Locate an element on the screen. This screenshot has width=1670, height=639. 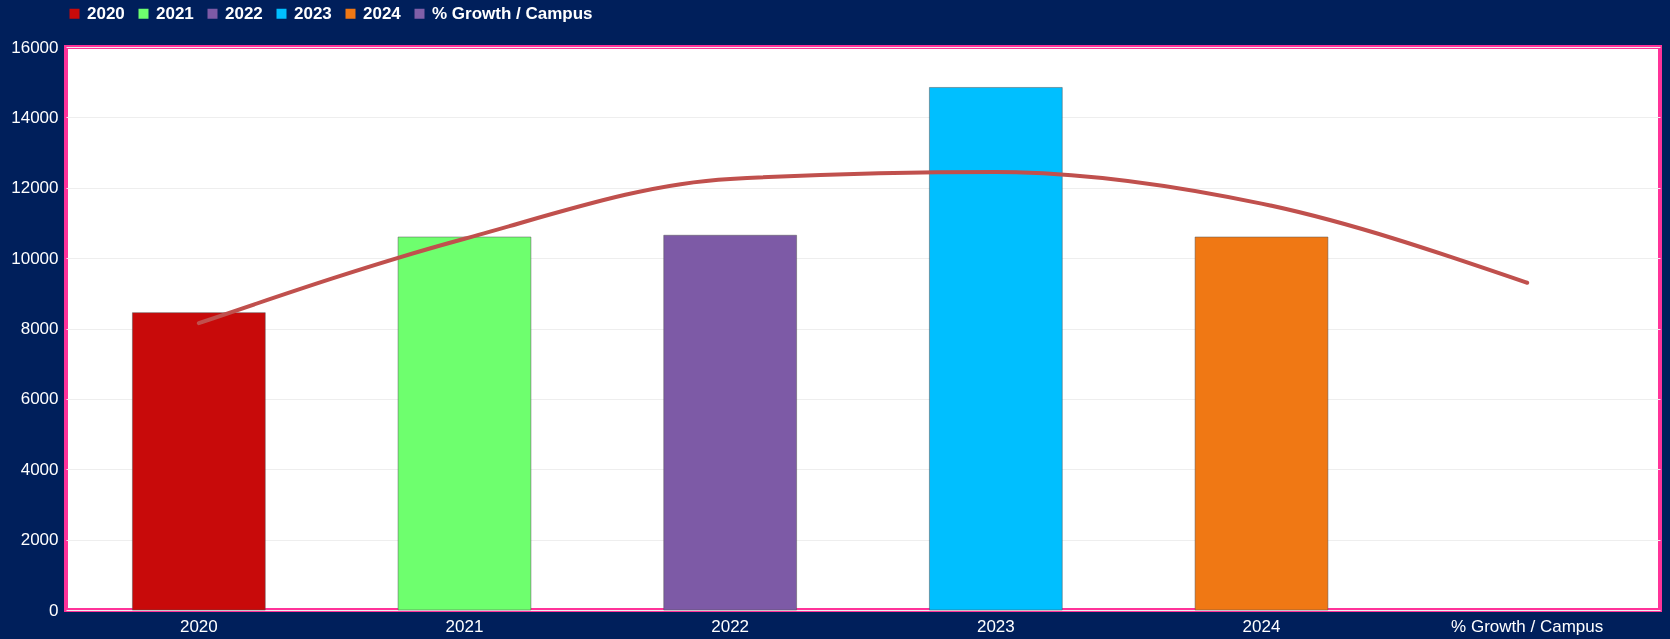
x-tick-label: 2022 is located at coordinates (730, 626).